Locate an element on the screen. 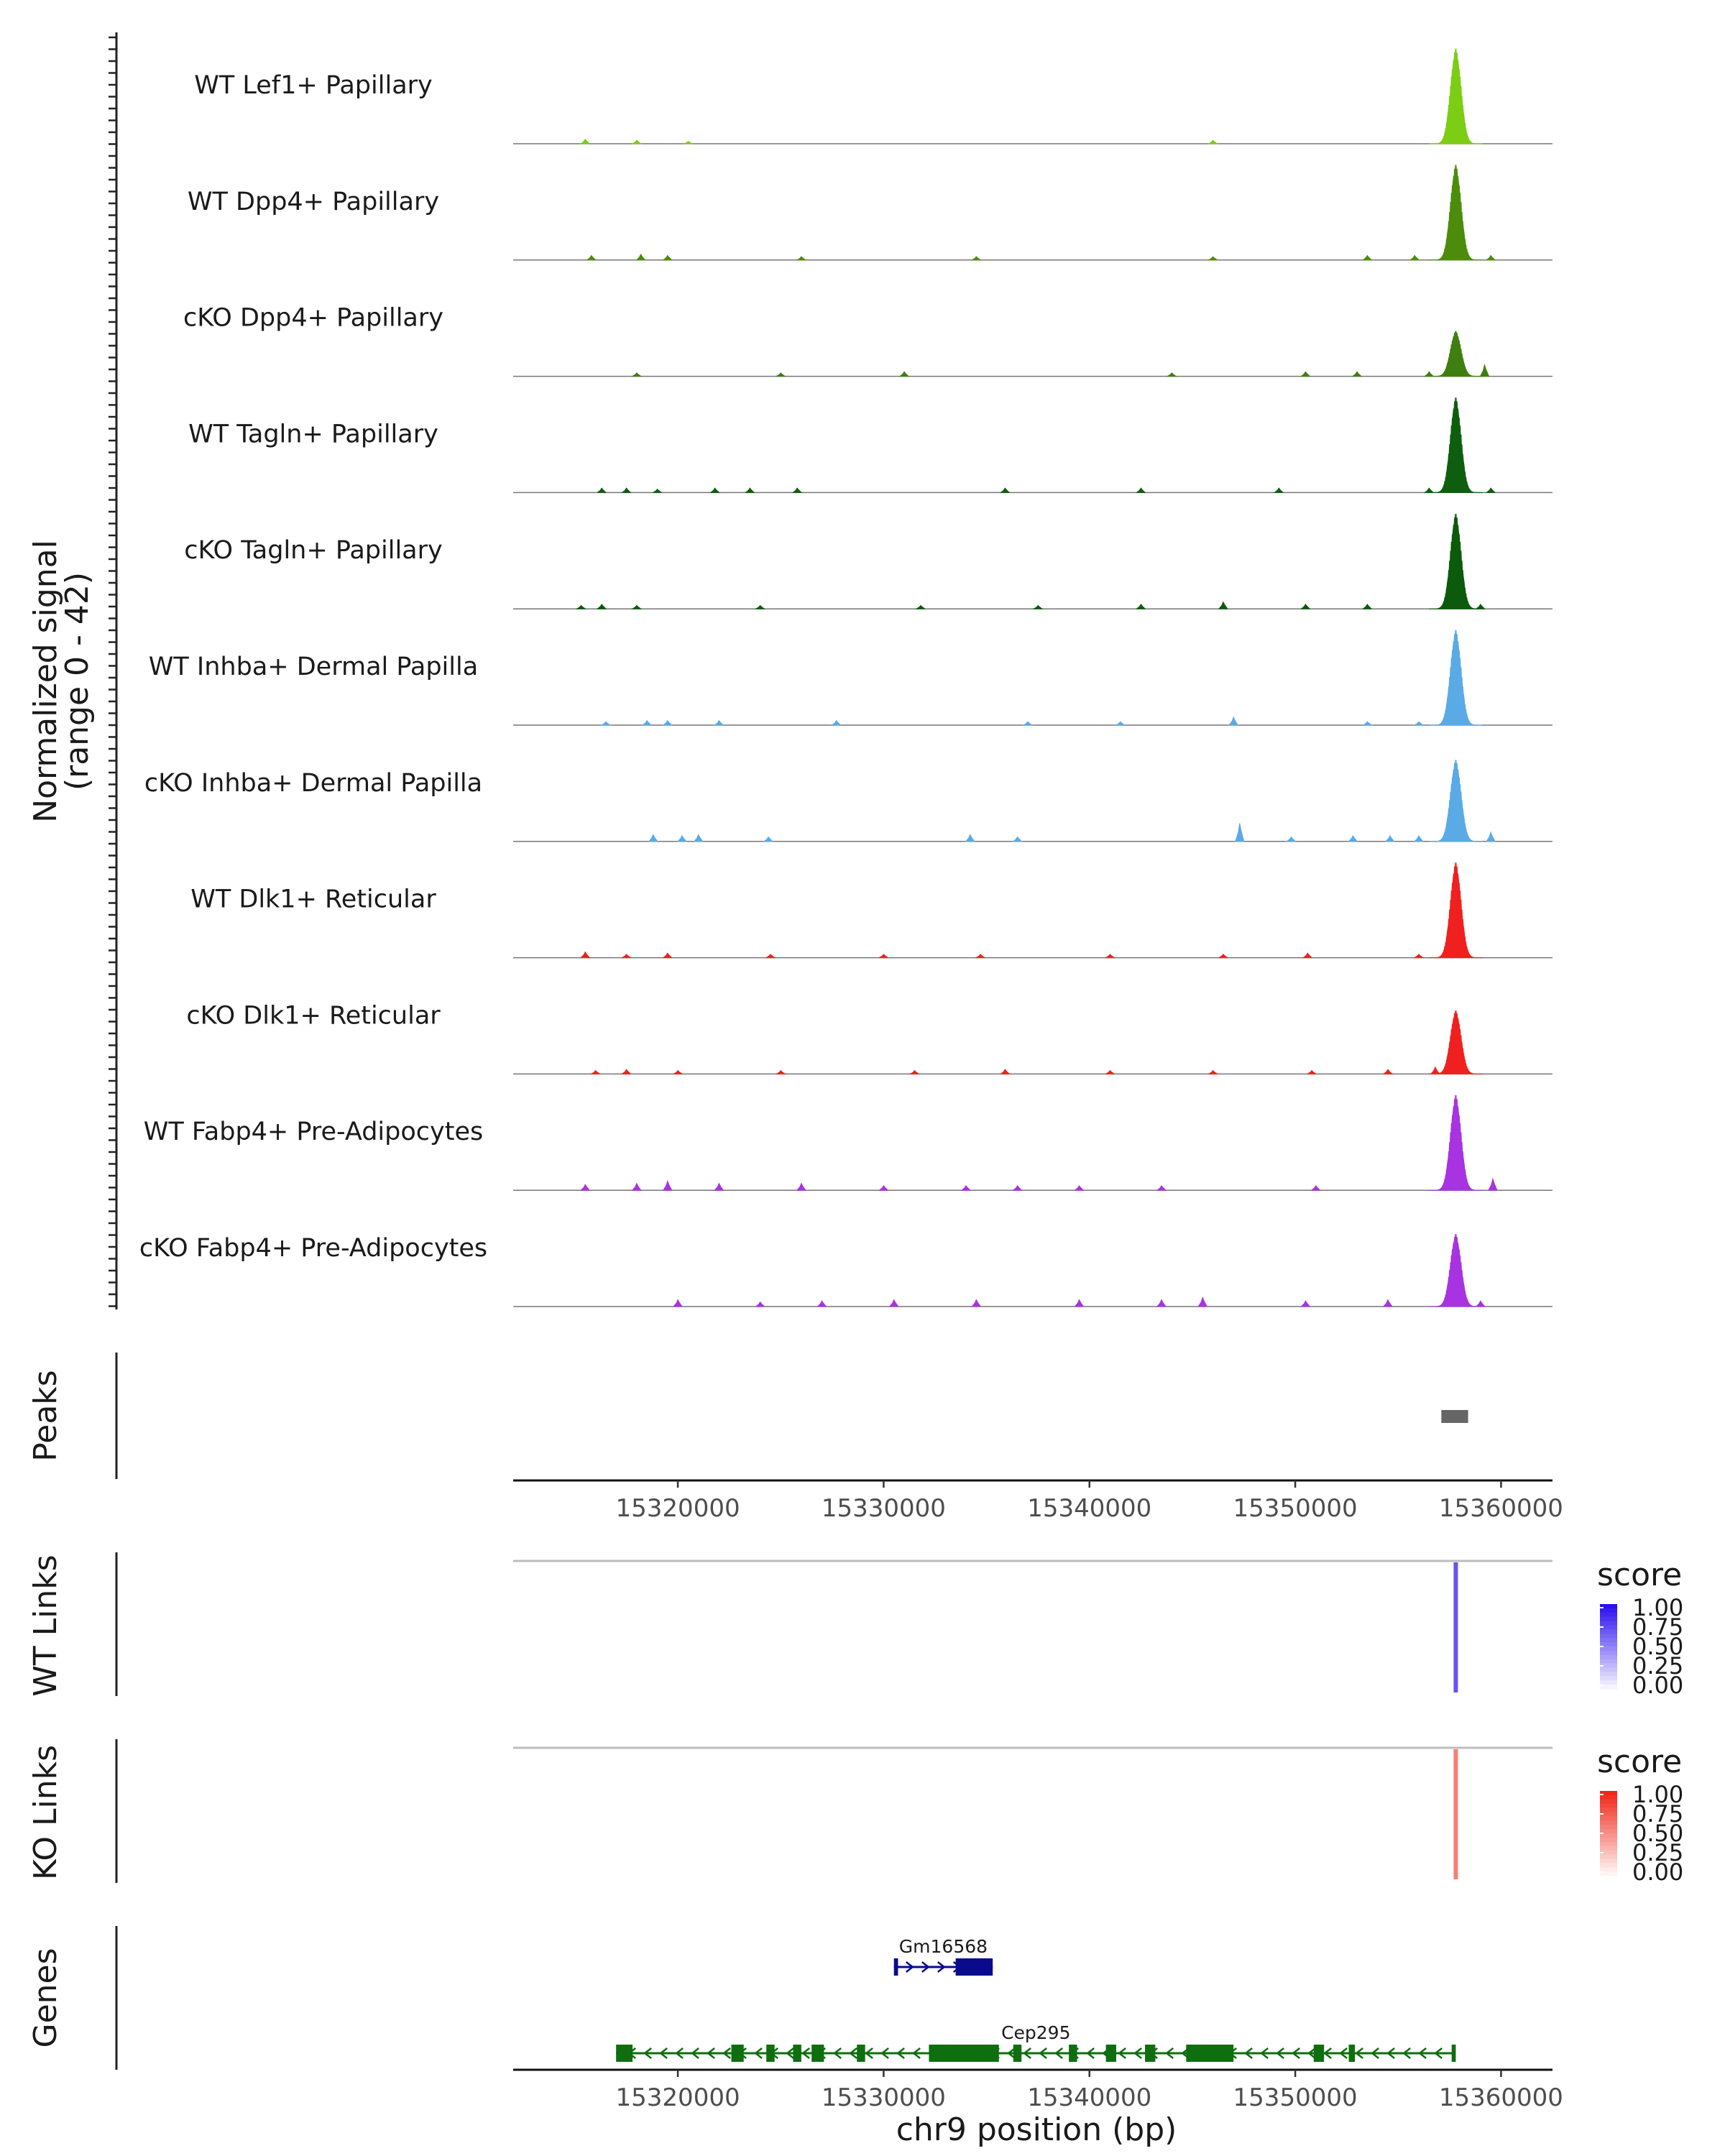 This screenshot has width=1725, height=2156. x-axis-top-tick-label: 15350000 is located at coordinates (1295, 1508).